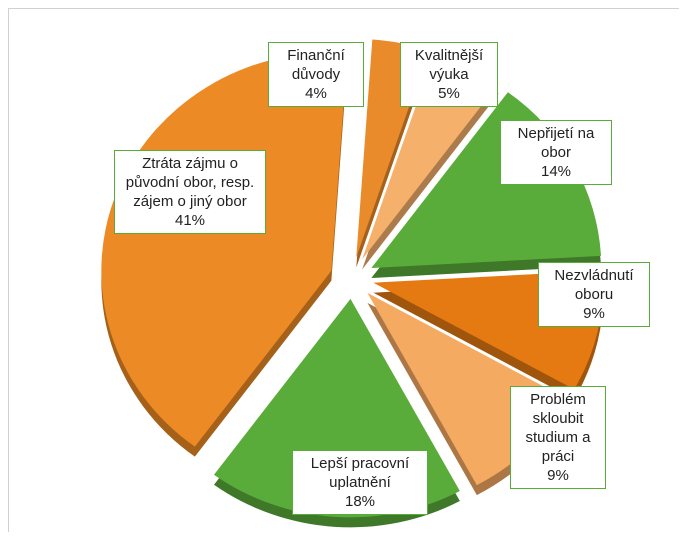  I want to click on data-label: Nezvládnutí oboru 9%, so click(594, 294).